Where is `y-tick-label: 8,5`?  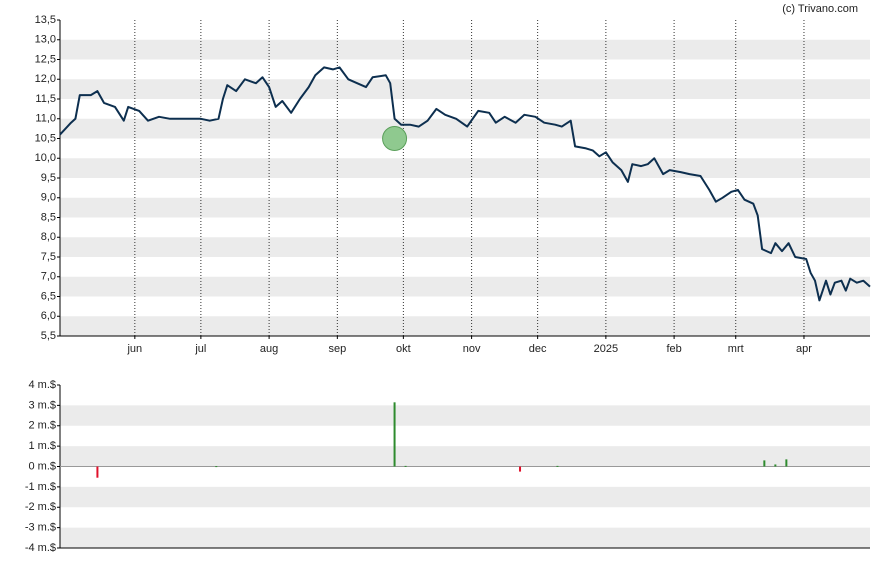
y-tick-label: 8,5 is located at coordinates (48, 217).